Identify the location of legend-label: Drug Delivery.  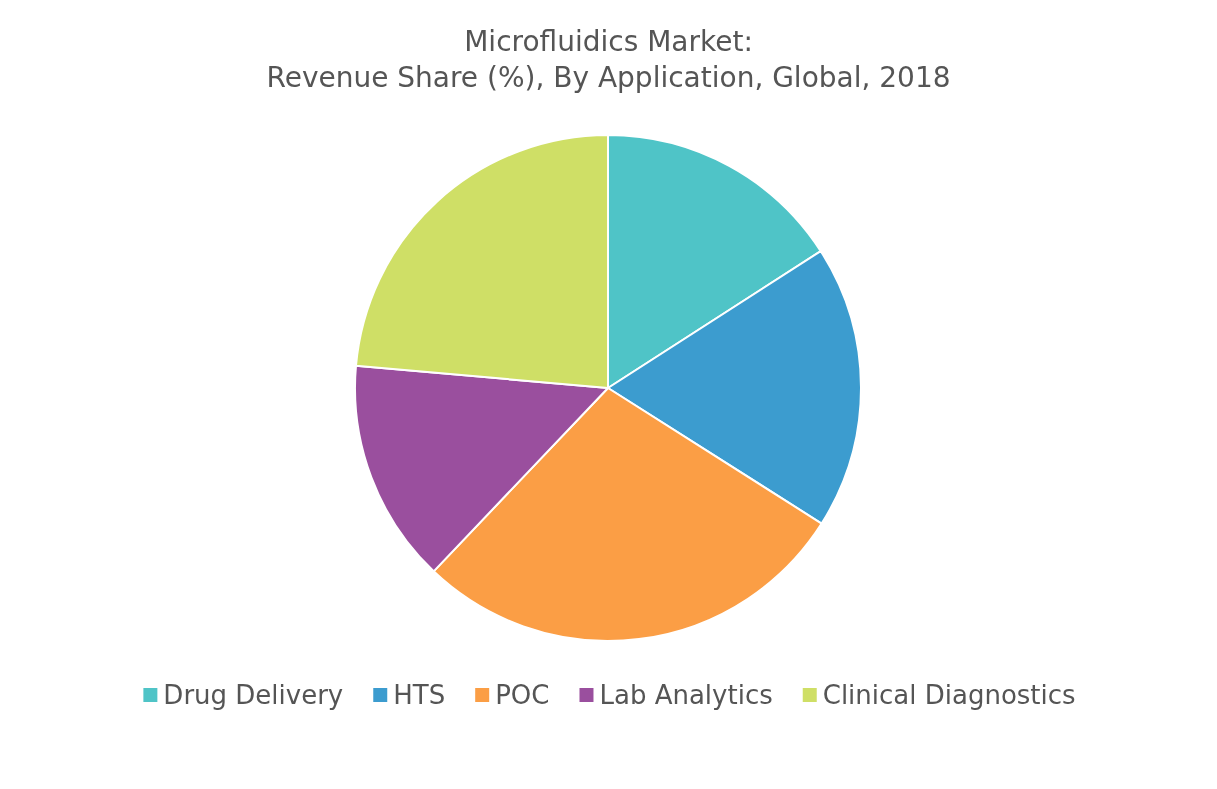
(253, 695).